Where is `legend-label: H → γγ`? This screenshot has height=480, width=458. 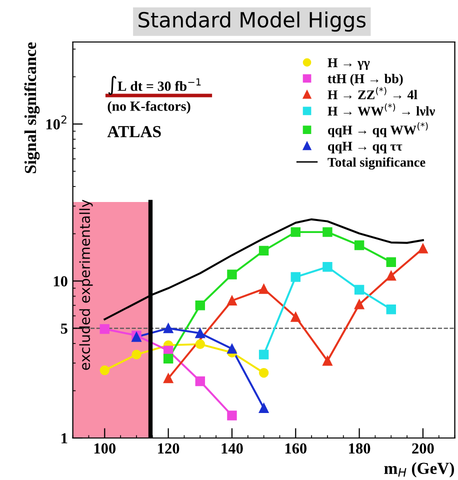 legend-label: H → γγ is located at coordinates (349, 64).